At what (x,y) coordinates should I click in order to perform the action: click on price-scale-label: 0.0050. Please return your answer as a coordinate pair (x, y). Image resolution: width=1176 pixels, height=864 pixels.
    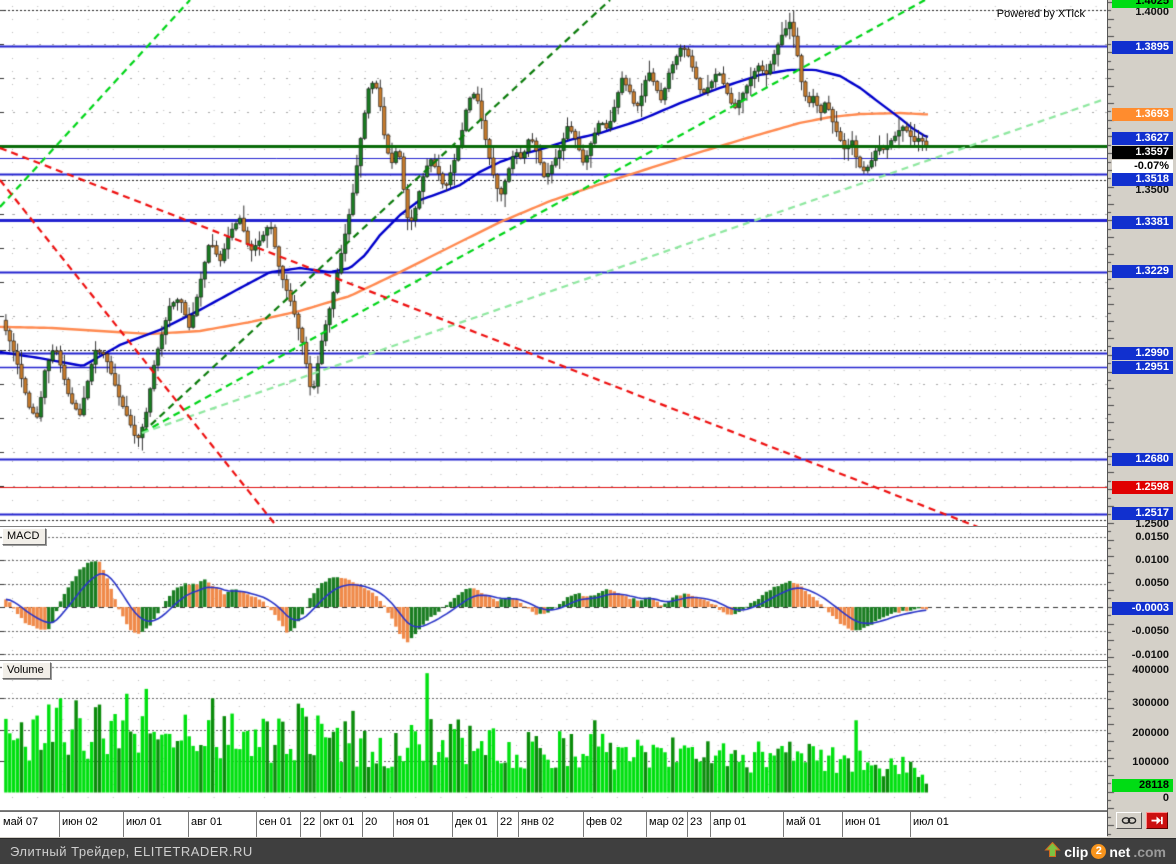
    Looking at the image, I should click on (1152, 583).